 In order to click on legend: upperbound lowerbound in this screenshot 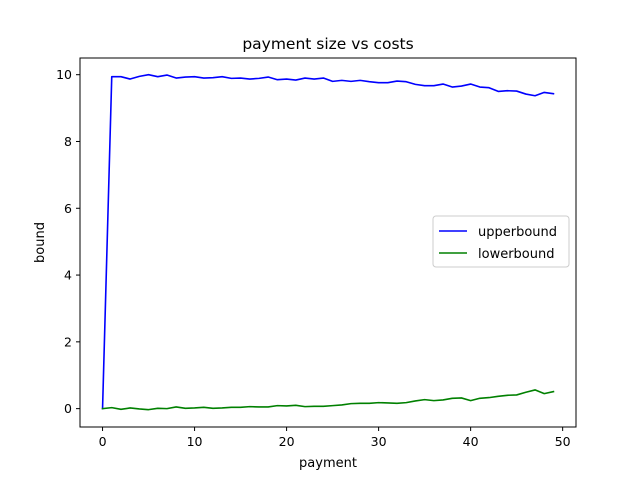, I will do `click(501, 241)`.